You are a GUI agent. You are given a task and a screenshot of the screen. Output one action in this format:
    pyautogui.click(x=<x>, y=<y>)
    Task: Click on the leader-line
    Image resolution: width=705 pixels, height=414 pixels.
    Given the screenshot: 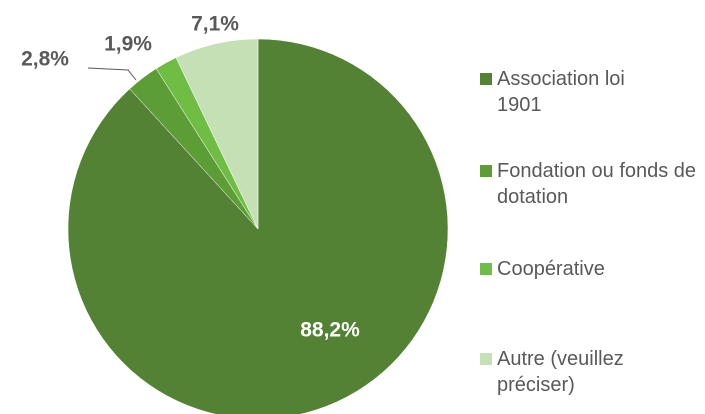 What is the action you would take?
    pyautogui.click(x=112, y=74)
    